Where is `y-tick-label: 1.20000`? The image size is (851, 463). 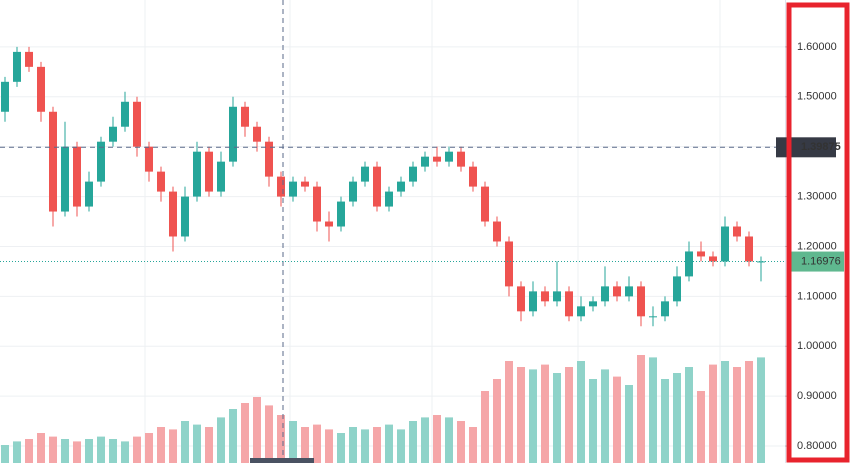
y-tick-label: 1.20000 is located at coordinates (817, 246).